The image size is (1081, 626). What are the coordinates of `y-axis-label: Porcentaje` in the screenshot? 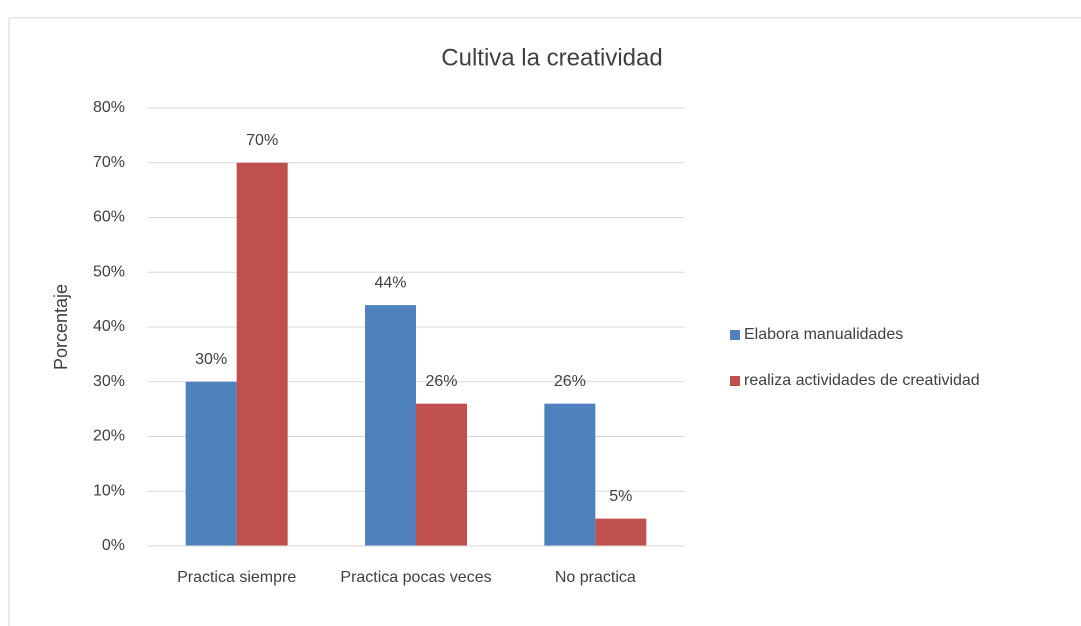 It's located at (61, 327).